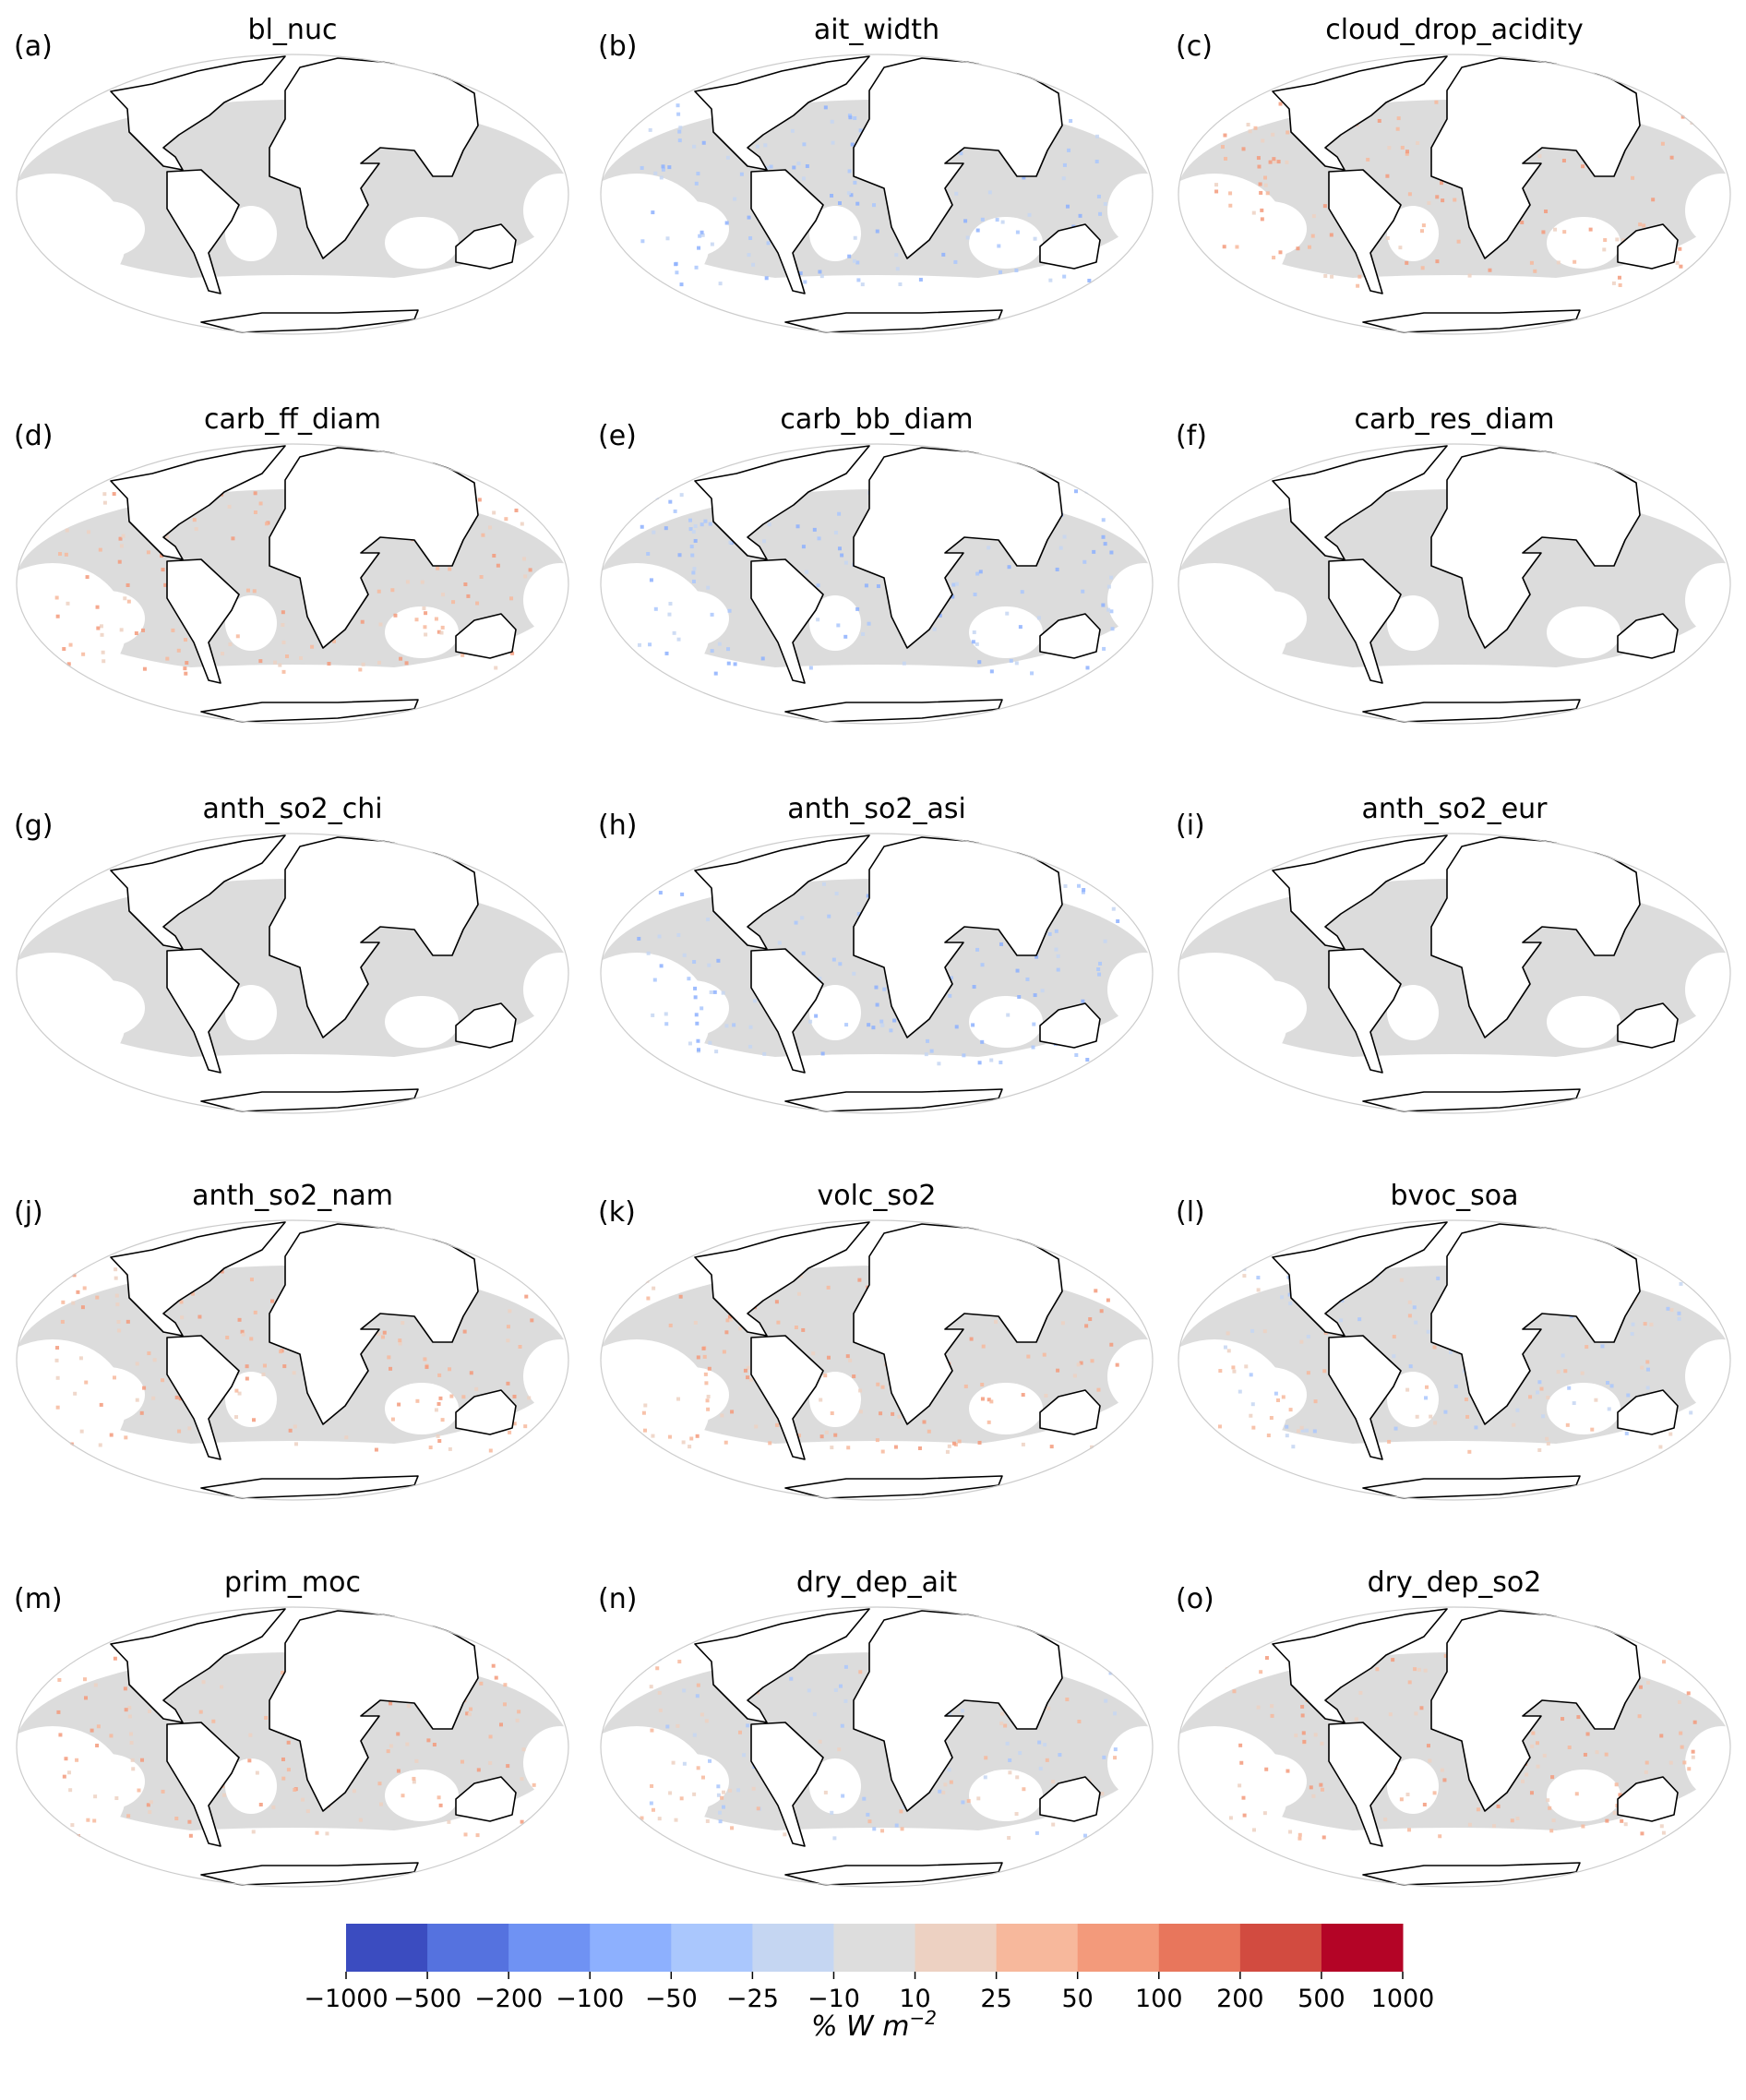  Describe the element at coordinates (1321, 1999) in the screenshot. I see `colorbar-tick-label: 500` at that location.